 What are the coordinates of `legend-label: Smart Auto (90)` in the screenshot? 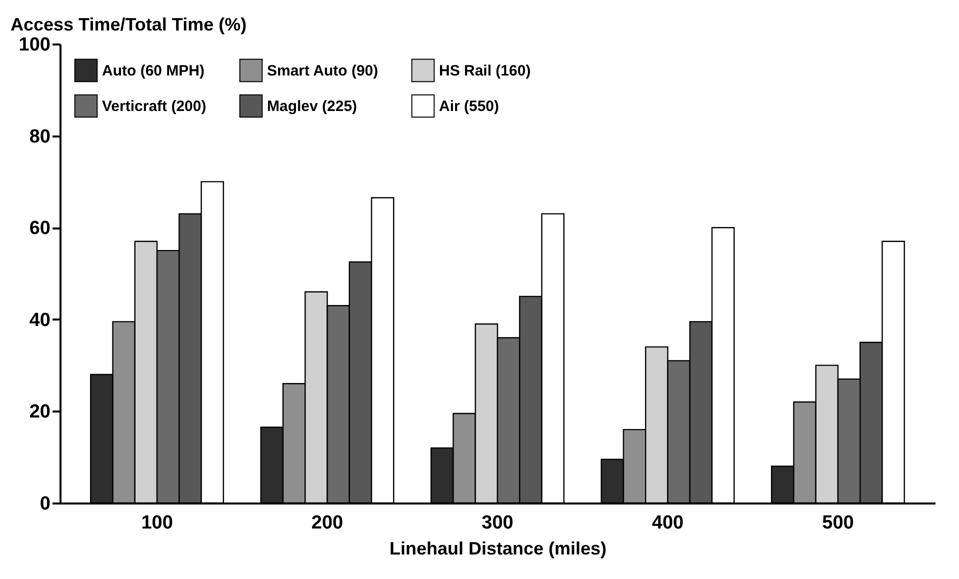 It's located at (322, 71).